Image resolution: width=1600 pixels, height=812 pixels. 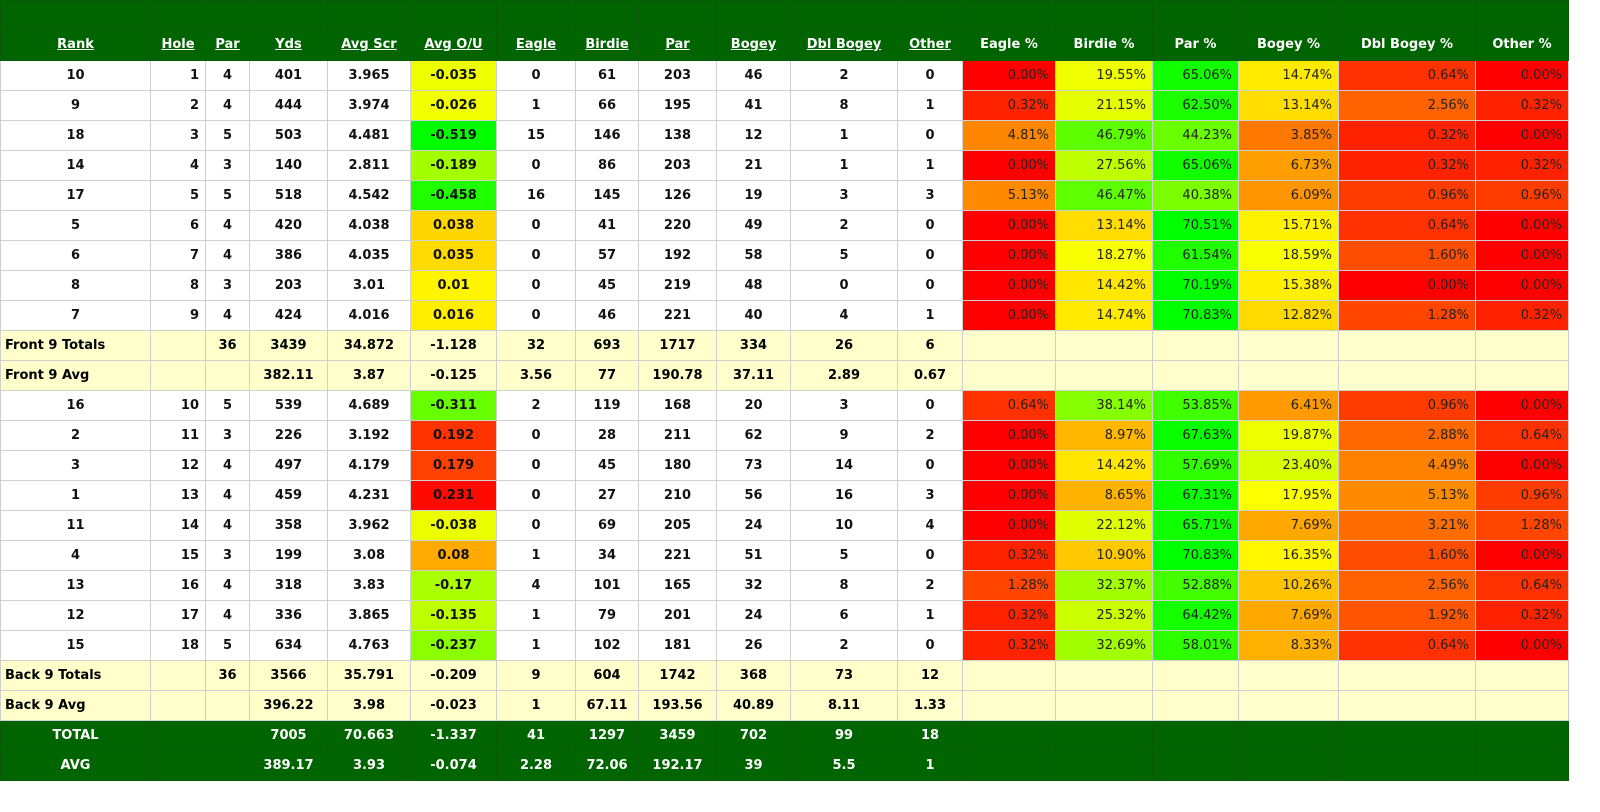 What do you see at coordinates (930, 44) in the screenshot?
I see `column-header: Other` at bounding box center [930, 44].